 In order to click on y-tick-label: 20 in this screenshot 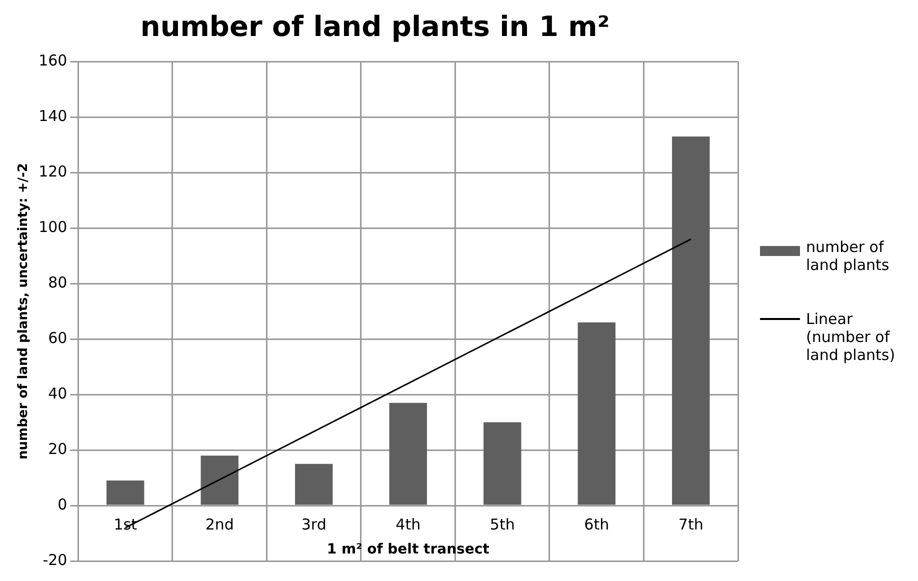, I will do `click(58, 449)`.